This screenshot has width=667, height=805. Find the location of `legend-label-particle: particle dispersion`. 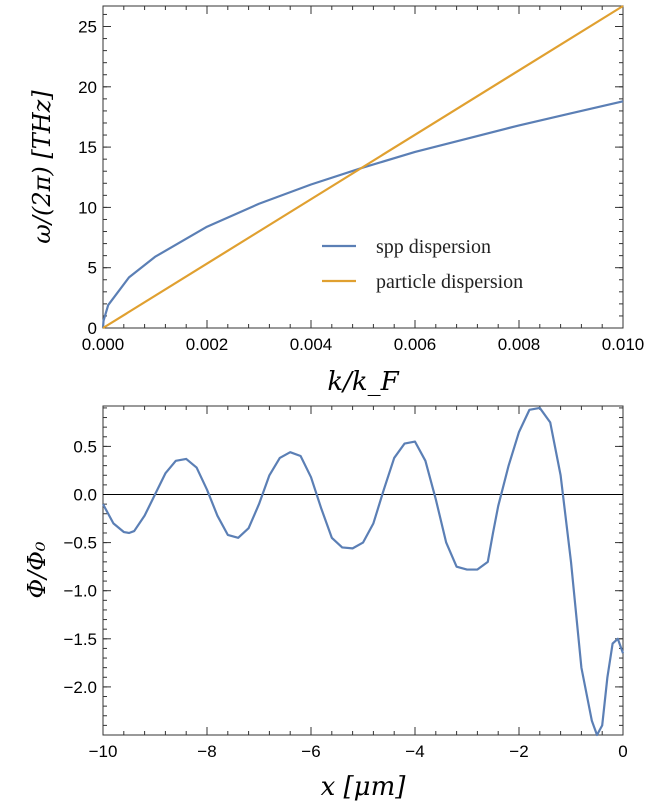

legend-label-particle: particle dispersion is located at coordinates (449, 282).